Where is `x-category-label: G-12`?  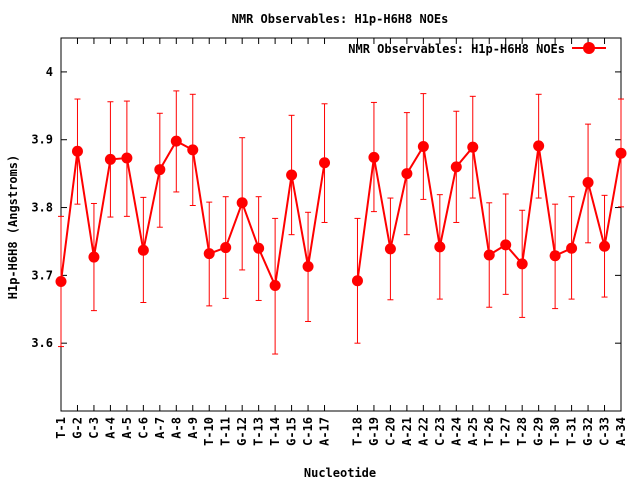
x-category-label: G-12 is located at coordinates (242, 431).